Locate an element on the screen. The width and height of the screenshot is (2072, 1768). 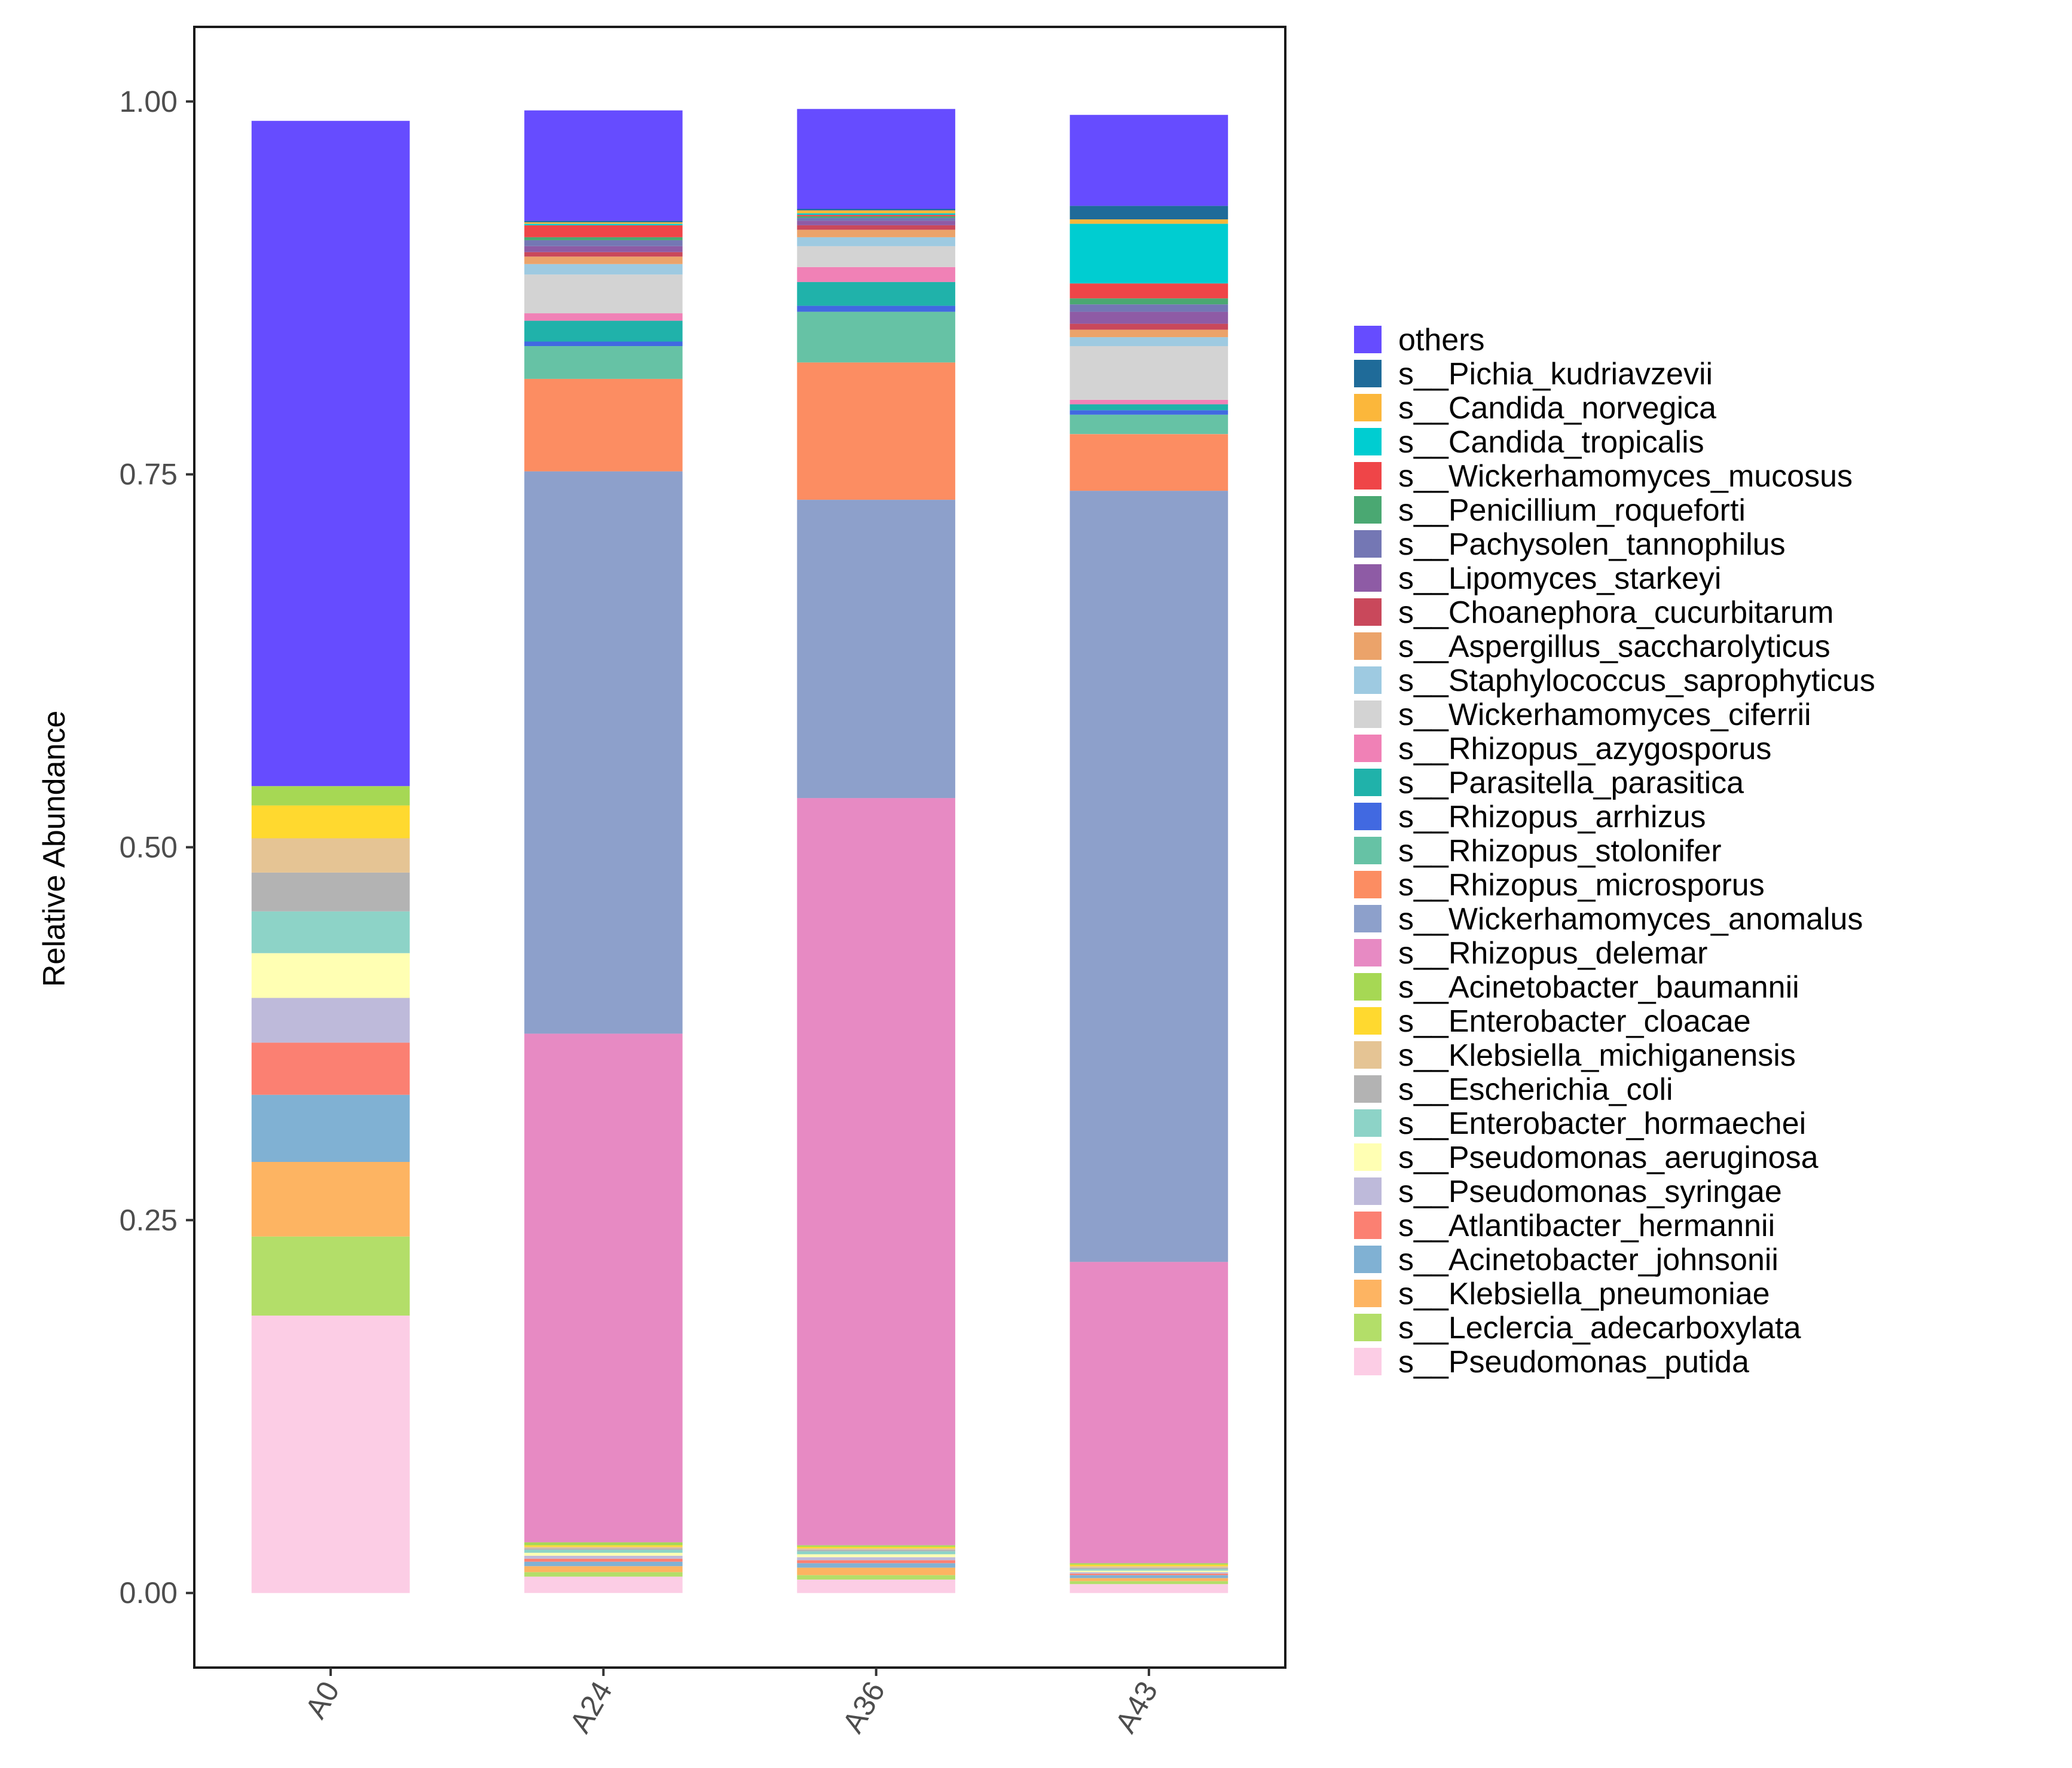
legend-label: s__Rhizopus_azygosporus is located at coordinates (1584, 749).